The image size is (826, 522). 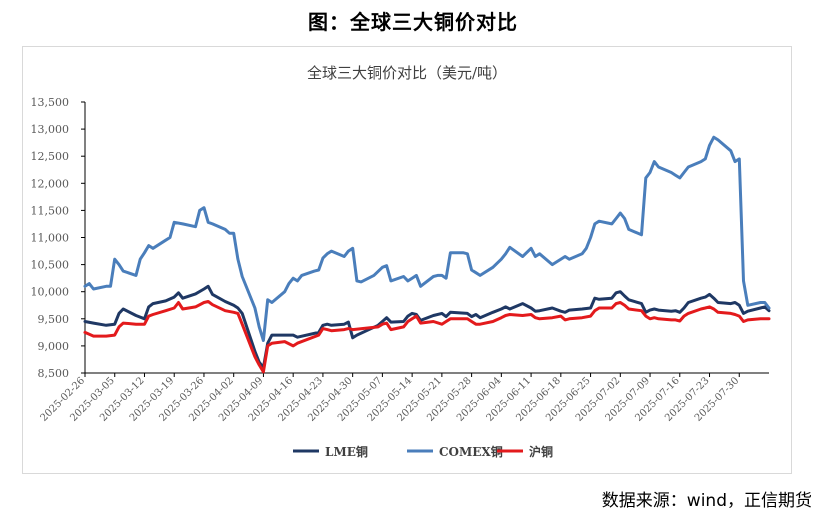 I want to click on y-tick-label: 13,500, so click(x=50, y=102).